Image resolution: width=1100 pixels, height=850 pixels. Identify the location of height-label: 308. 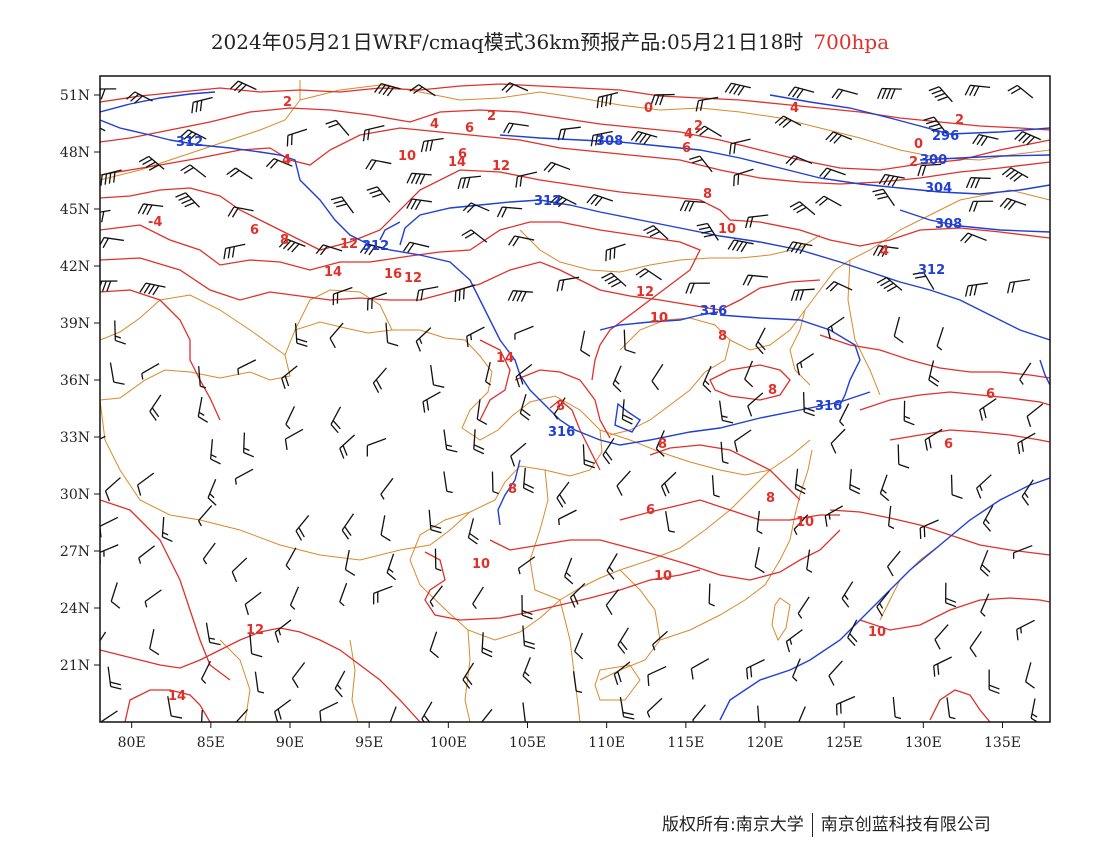
(609, 141).